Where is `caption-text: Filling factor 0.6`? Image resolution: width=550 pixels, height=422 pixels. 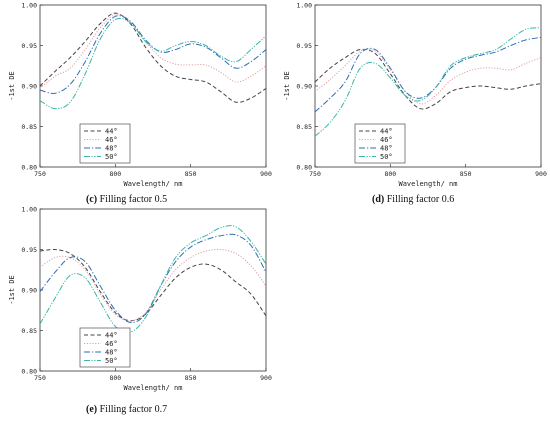
caption-text: Filling factor 0.6 is located at coordinates (420, 199).